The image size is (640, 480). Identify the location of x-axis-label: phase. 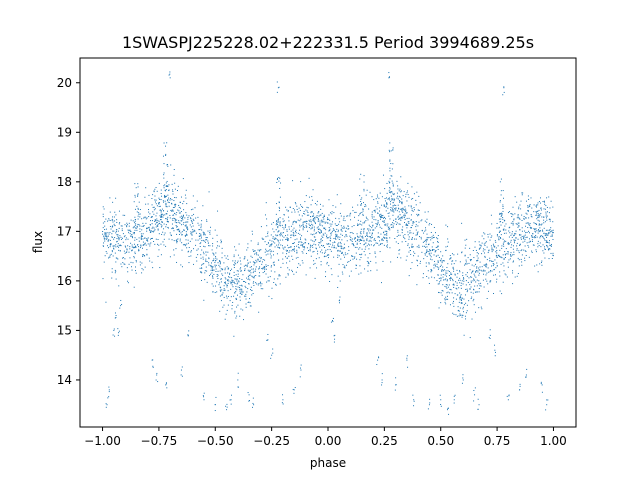
(328, 463).